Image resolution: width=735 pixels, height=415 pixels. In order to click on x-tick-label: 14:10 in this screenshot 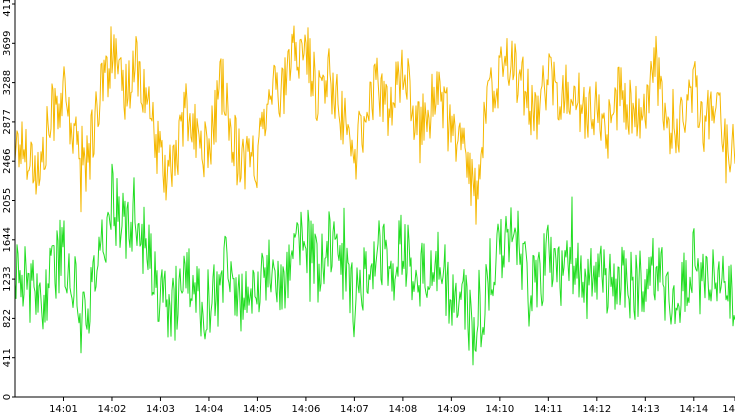, I will do `click(499, 409)`.